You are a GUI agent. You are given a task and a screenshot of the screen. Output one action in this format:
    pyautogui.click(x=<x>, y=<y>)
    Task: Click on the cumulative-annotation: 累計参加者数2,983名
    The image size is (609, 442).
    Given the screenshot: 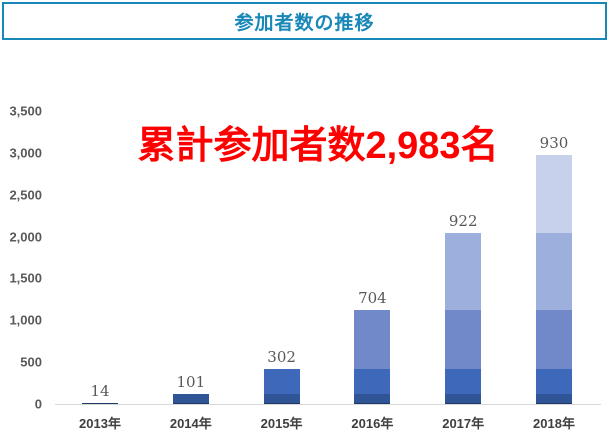 What is the action you would take?
    pyautogui.click(x=318, y=146)
    